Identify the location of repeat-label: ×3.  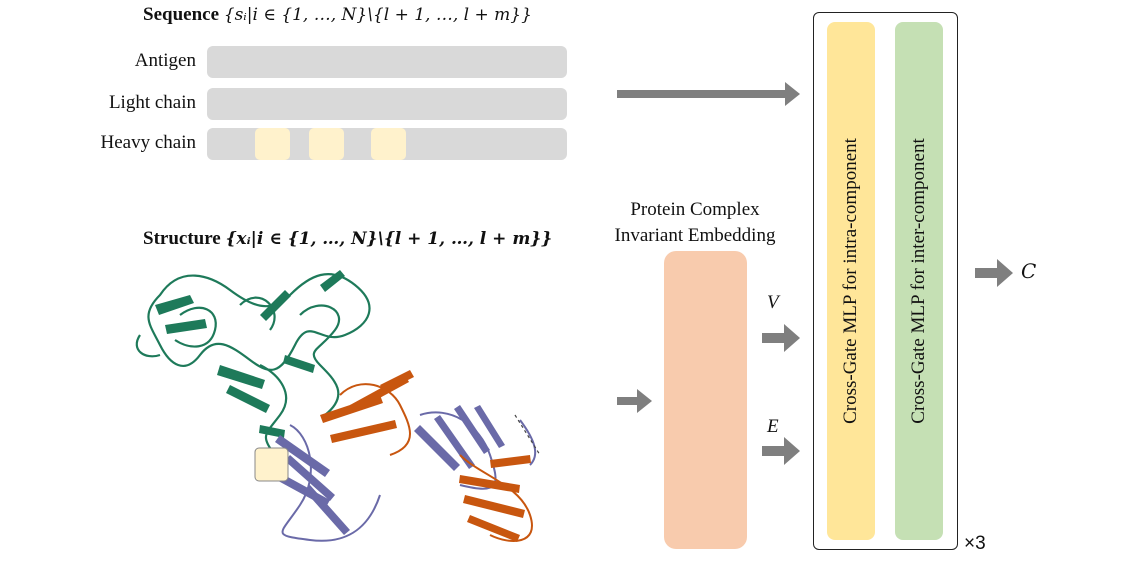
(975, 544).